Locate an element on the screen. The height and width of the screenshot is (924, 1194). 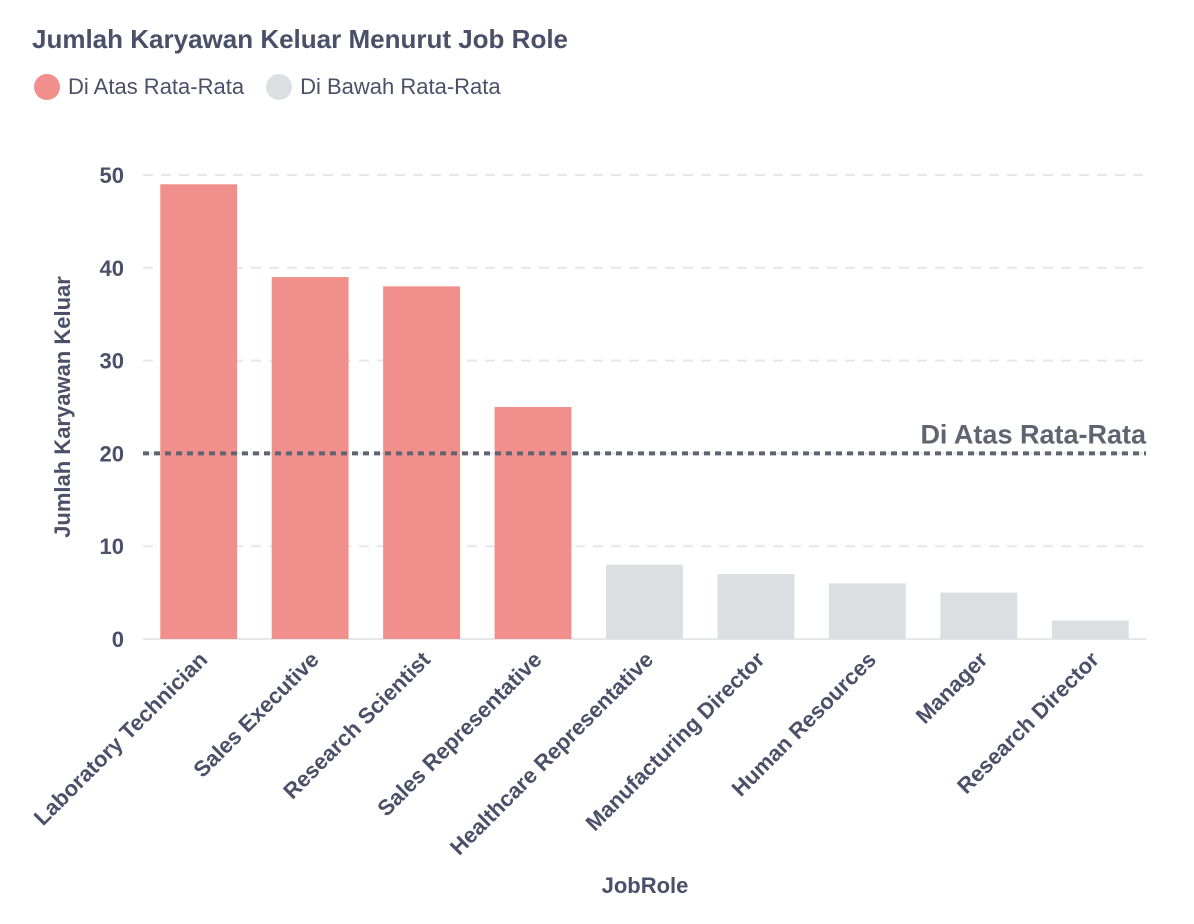
x-tick-label: Manager is located at coordinates (952, 688).